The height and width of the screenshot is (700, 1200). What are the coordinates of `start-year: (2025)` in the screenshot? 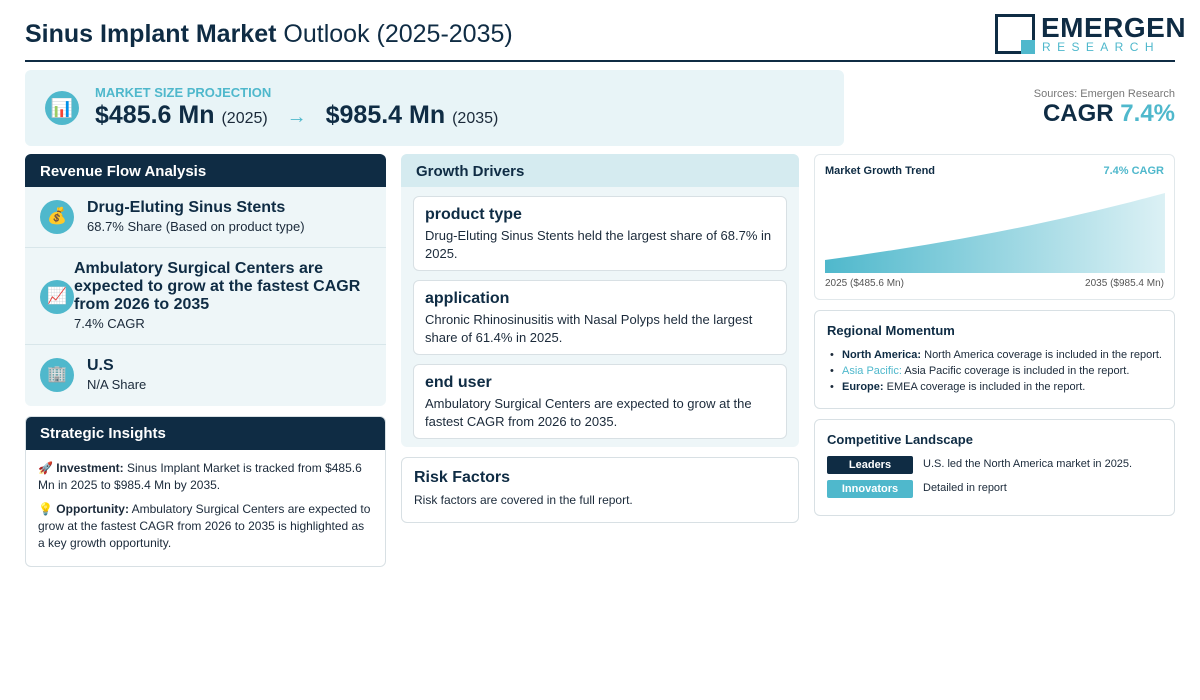 It's located at (244, 118).